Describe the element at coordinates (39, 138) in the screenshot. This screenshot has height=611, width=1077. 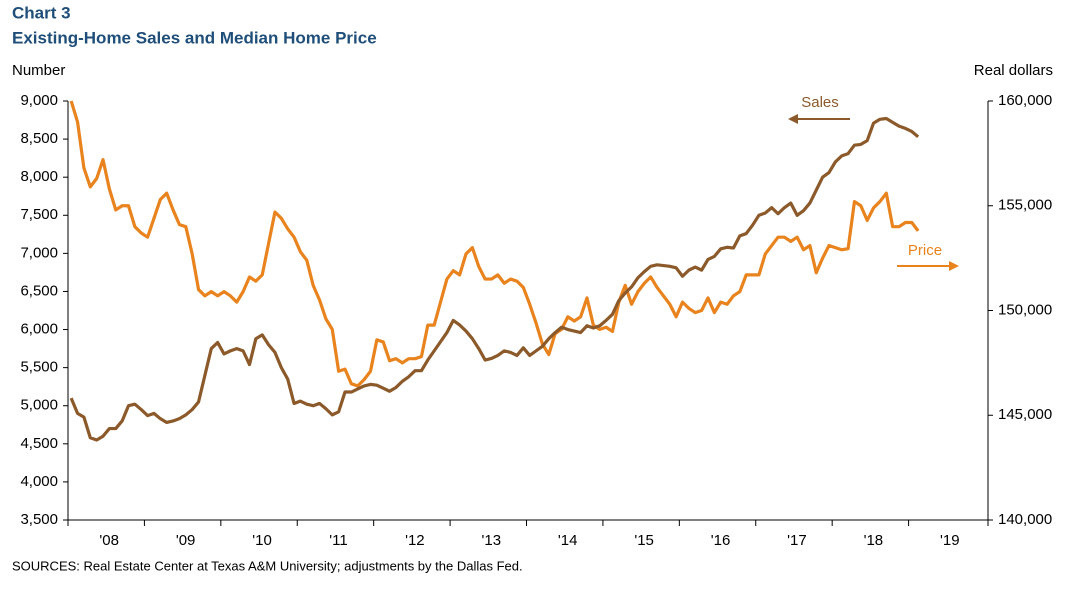
I see `y-tick-label: 8,500` at that location.